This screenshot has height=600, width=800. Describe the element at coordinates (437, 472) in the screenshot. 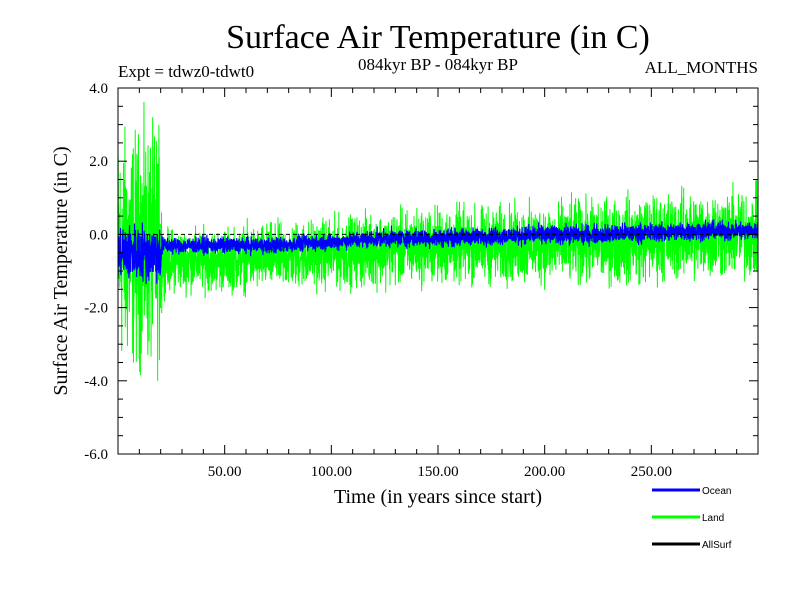

I see `x-tick-label: 150.00` at that location.